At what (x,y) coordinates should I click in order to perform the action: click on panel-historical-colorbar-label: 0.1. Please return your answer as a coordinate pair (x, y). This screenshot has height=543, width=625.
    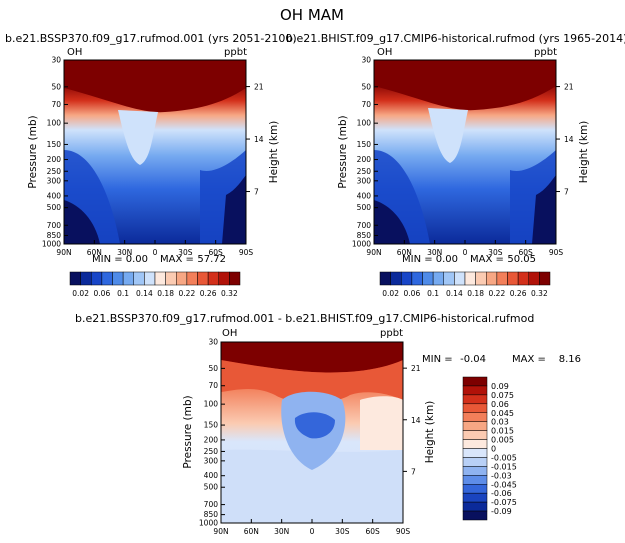
    Looking at the image, I should click on (433, 293).